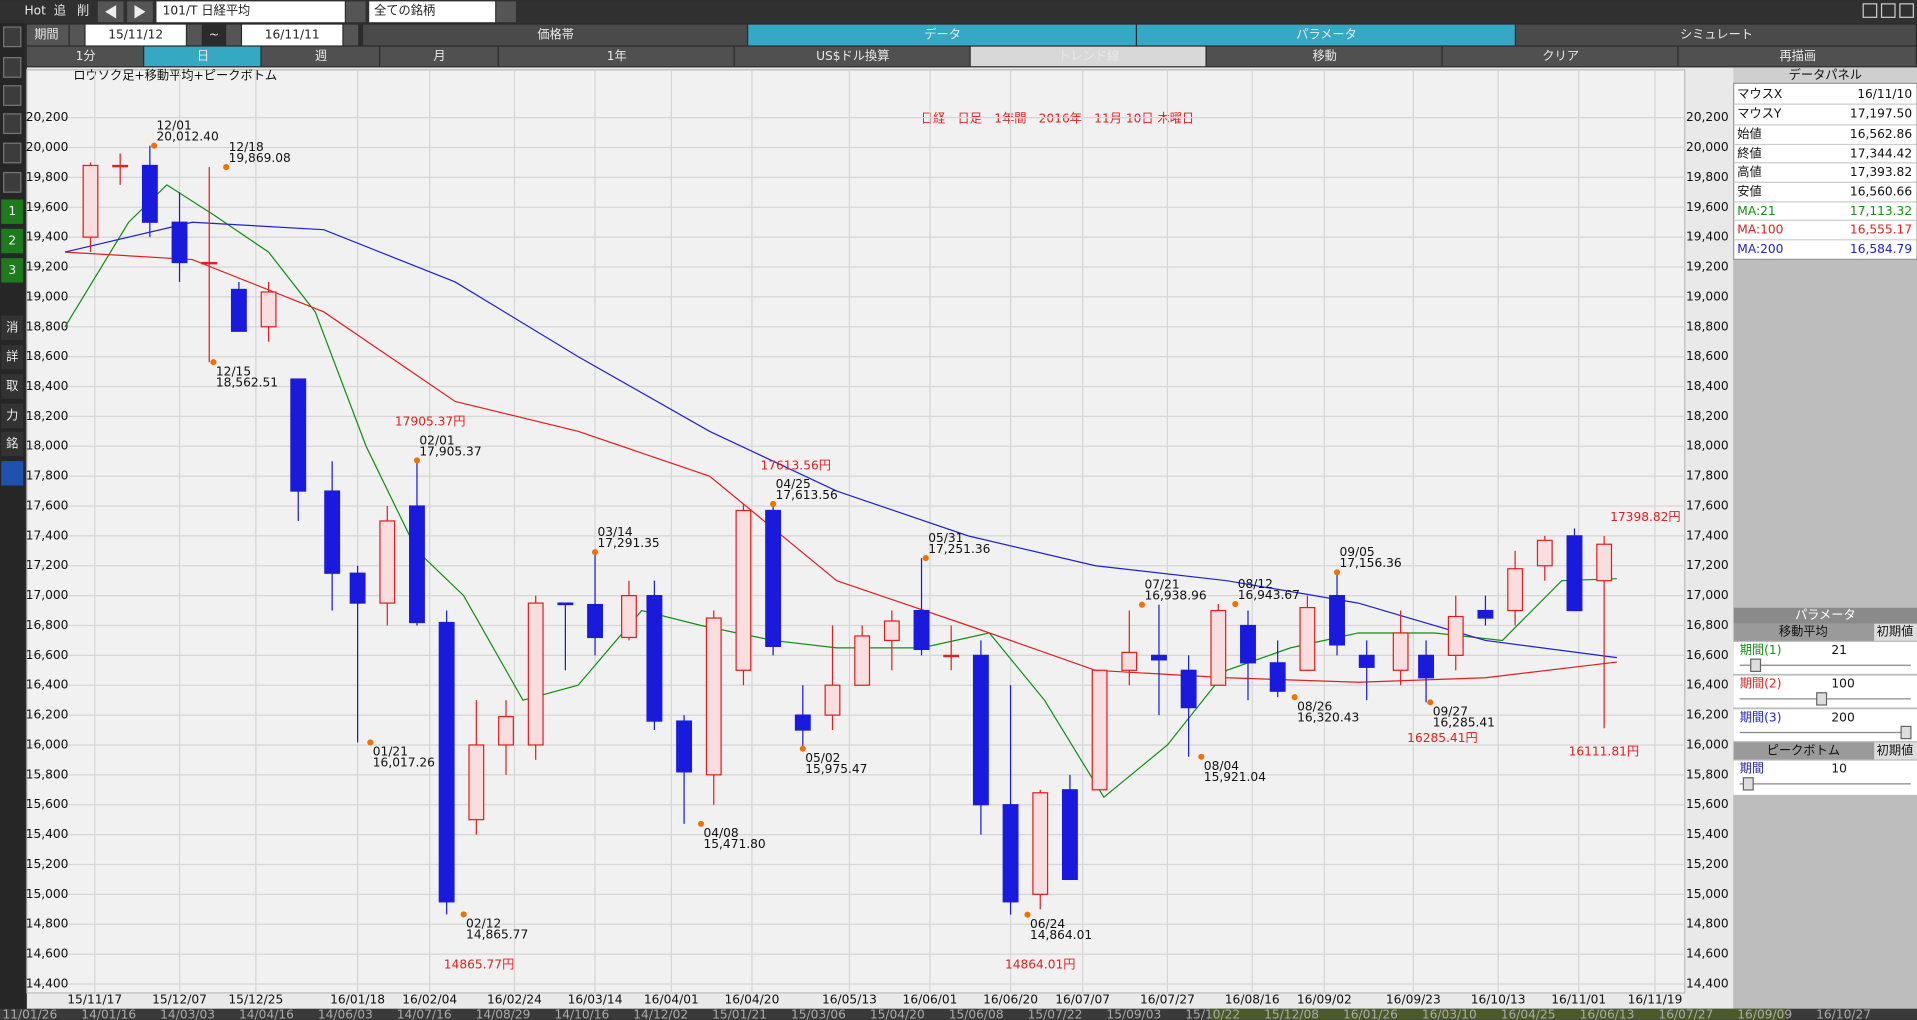 The image size is (1917, 1020). What do you see at coordinates (135, 35) in the screenshot?
I see `from-box` at bounding box center [135, 35].